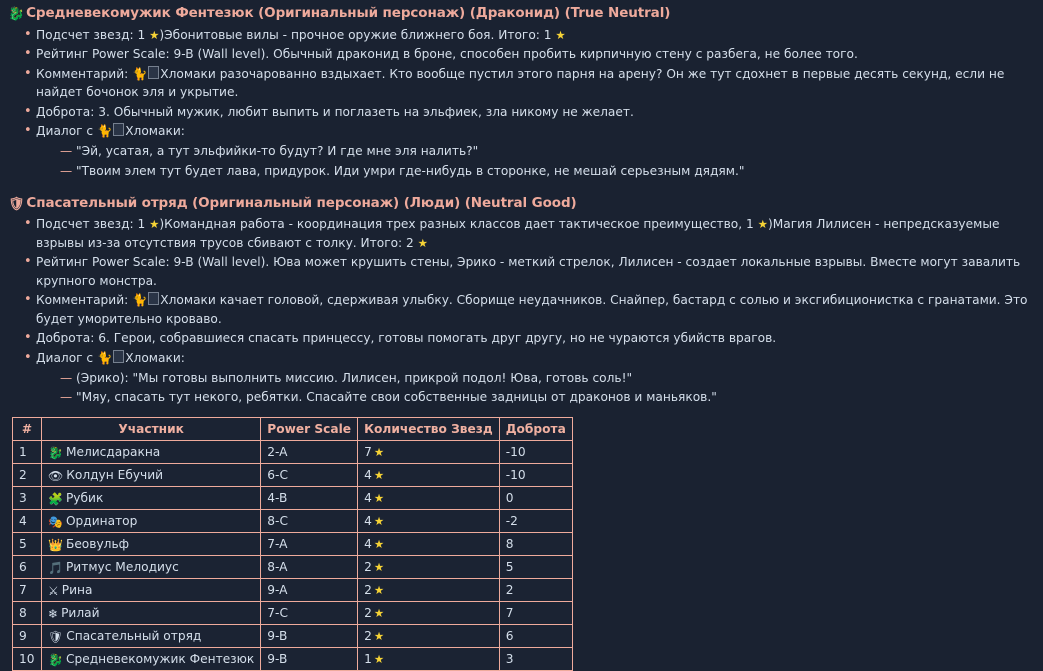 Image resolution: width=1043 pixels, height=671 pixels. I want to click on table-row: 7 ⚔ Рина 9-A 2 ★ 2, so click(292, 590).